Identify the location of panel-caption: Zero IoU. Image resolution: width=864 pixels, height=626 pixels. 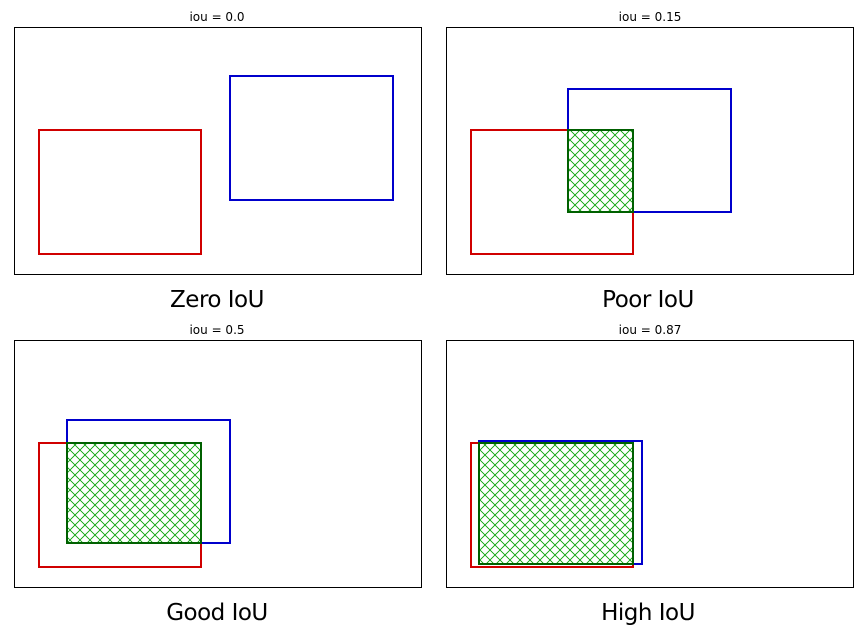
(217, 300).